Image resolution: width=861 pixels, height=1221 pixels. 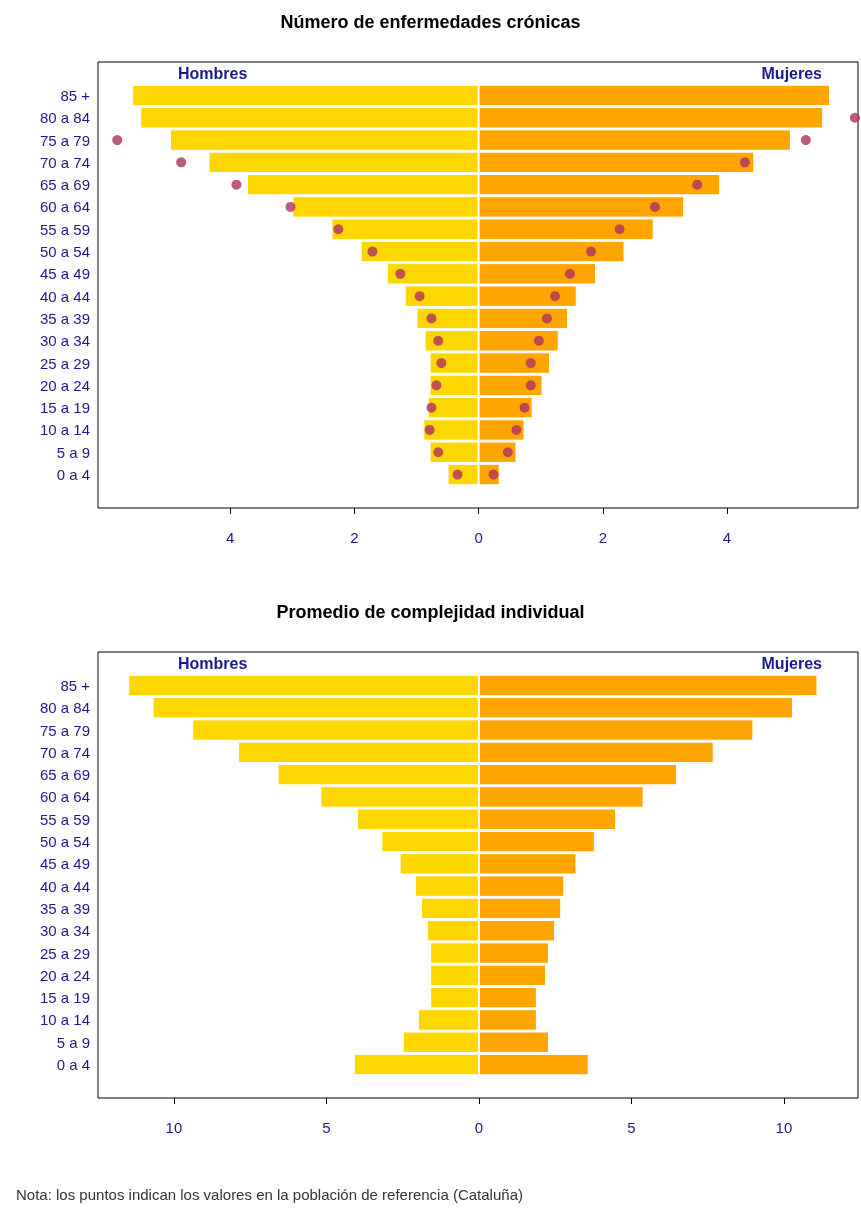 I want to click on text: Nota: los puntos indican los valores en la población de referencia (Cataluña), so click(x=269, y=1194).